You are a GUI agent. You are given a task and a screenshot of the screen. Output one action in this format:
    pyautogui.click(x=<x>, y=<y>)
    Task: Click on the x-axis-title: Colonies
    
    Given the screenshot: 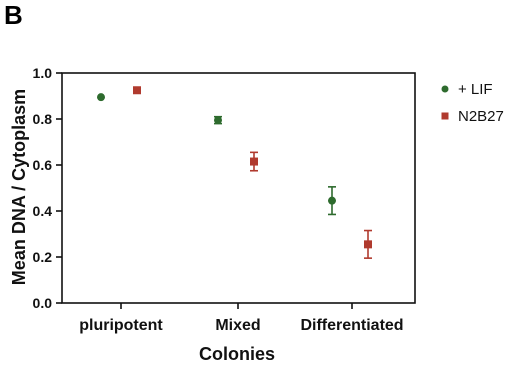 What is the action you would take?
    pyautogui.click(x=237, y=354)
    